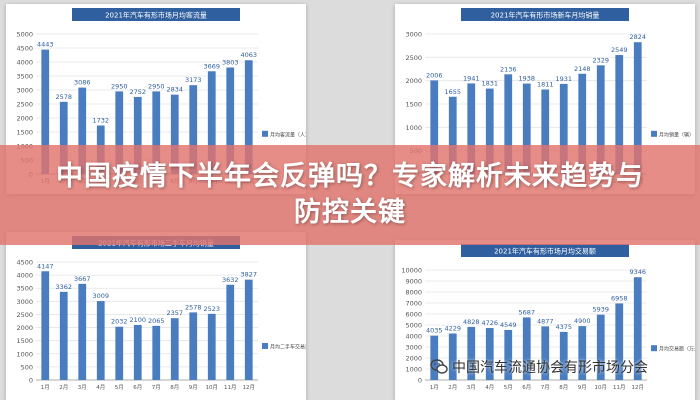 The image size is (700, 400). I want to click on y-tick-label: 5000, so click(413, 326).